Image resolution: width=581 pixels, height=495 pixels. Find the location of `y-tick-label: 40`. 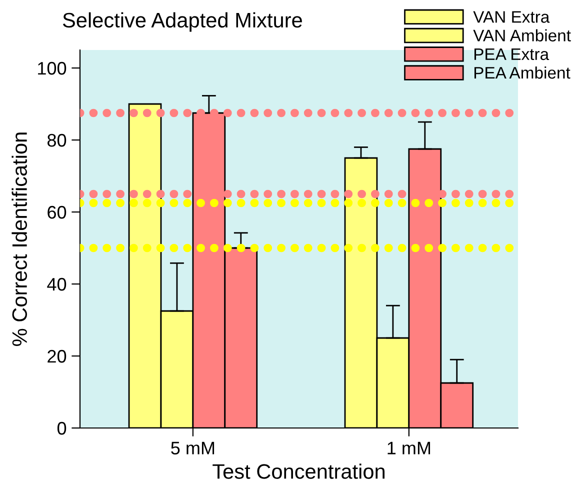

y-tick-label: 40 is located at coordinates (56, 284).